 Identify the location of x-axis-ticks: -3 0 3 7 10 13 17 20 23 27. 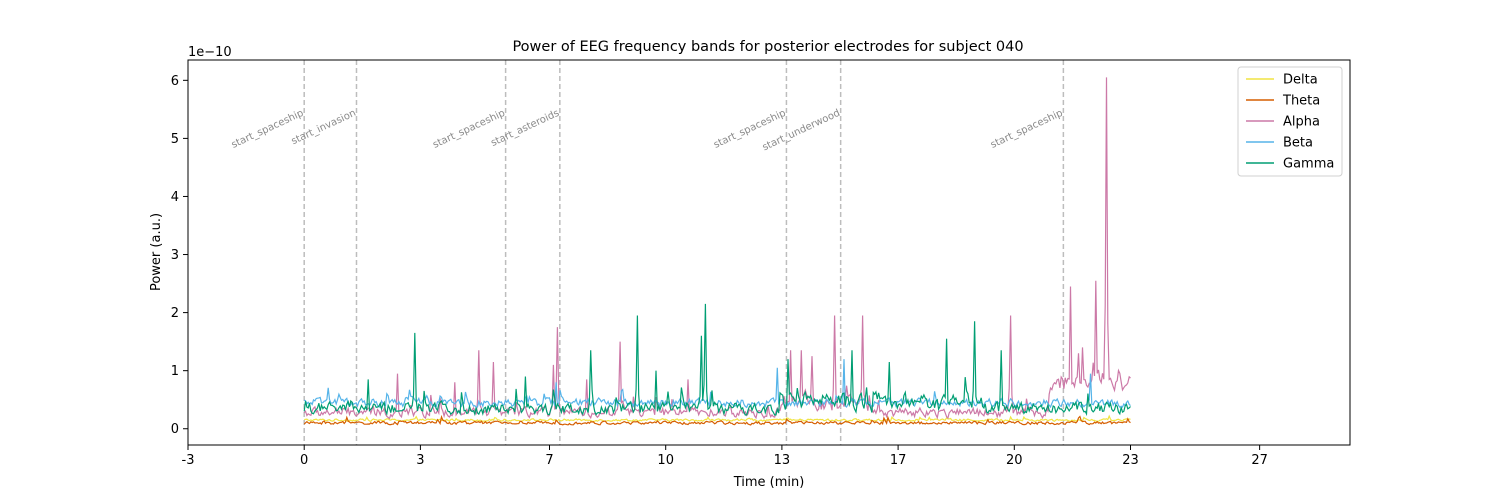
(725, 456).